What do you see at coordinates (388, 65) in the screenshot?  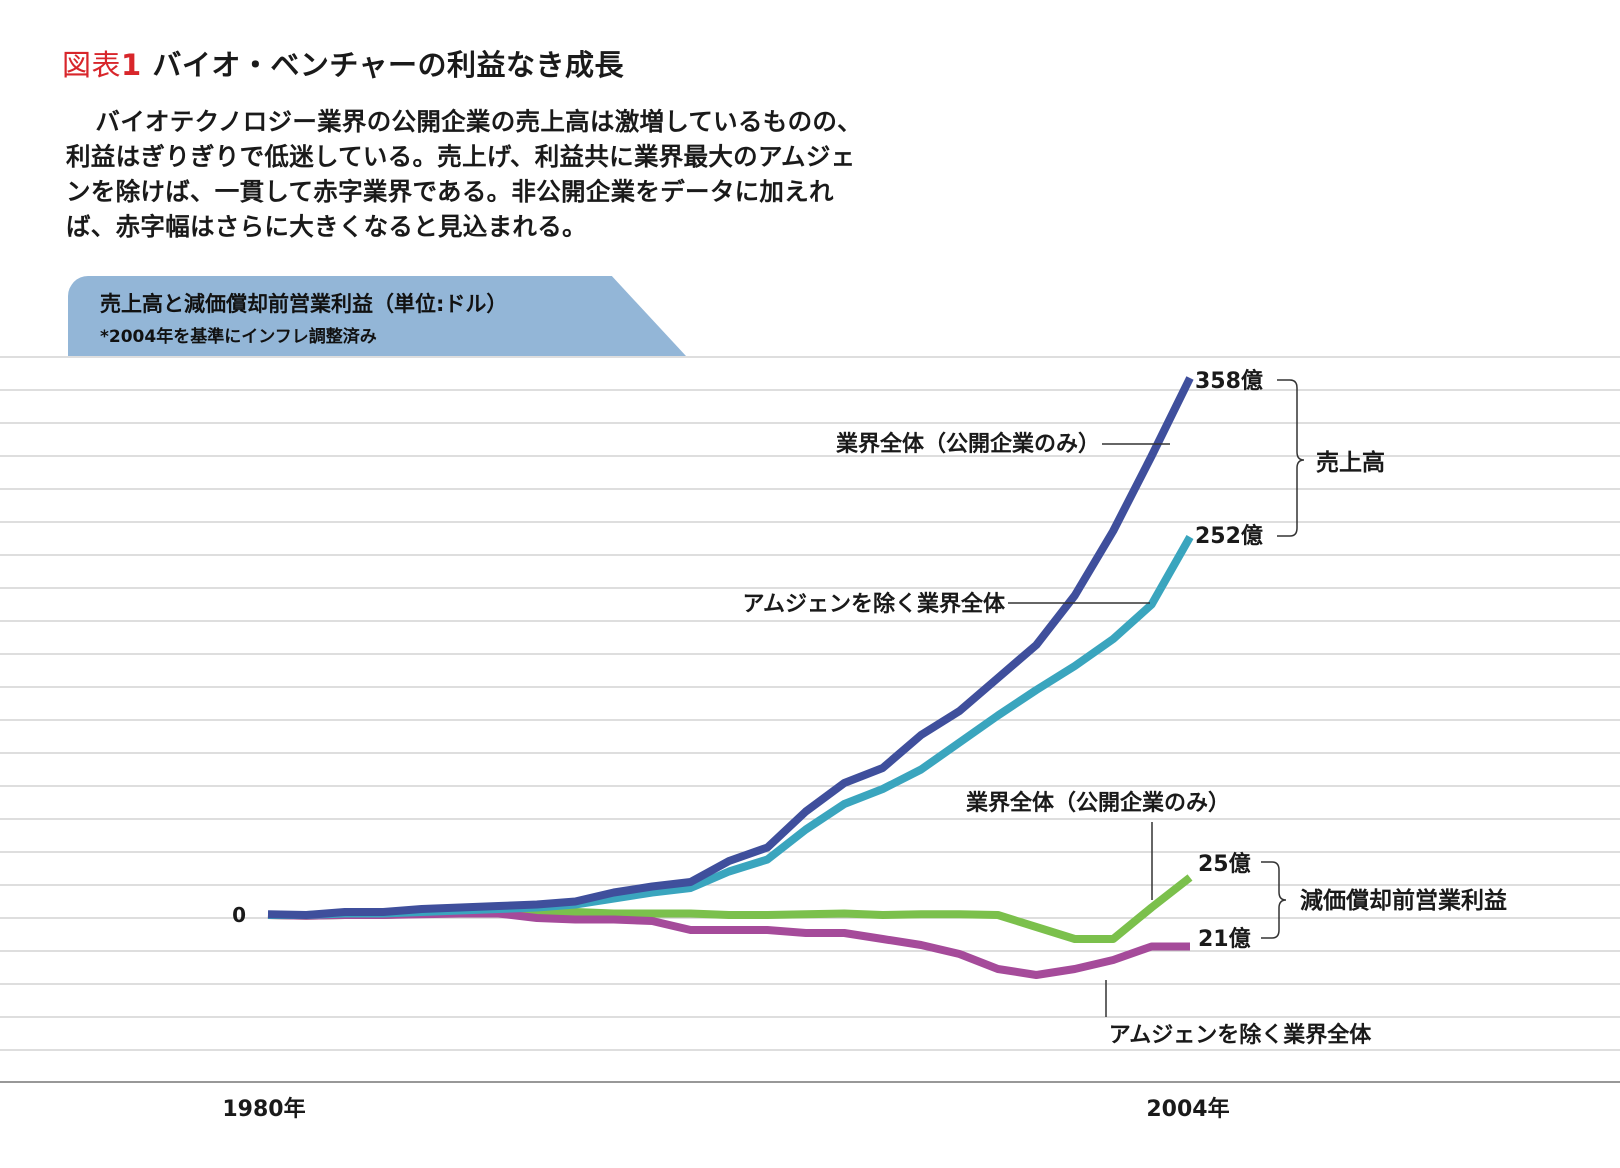 I see `figure-title-text: バイオ・ベンチャーの利益なき成長` at bounding box center [388, 65].